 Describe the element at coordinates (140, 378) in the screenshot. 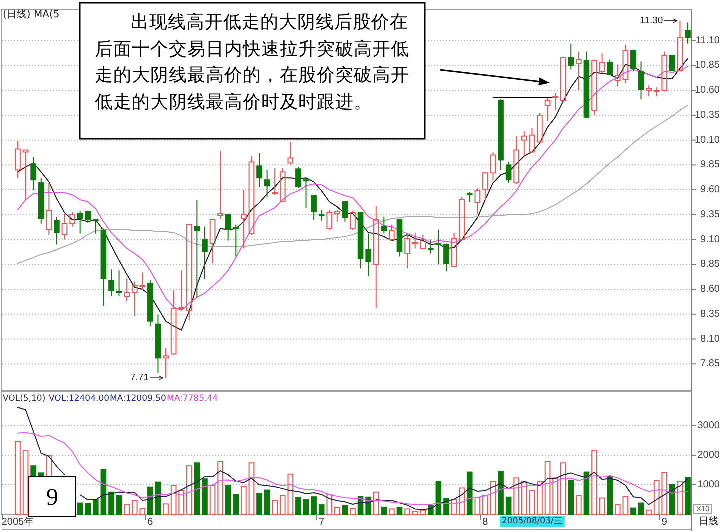

I see `annotation: 7.71` at that location.